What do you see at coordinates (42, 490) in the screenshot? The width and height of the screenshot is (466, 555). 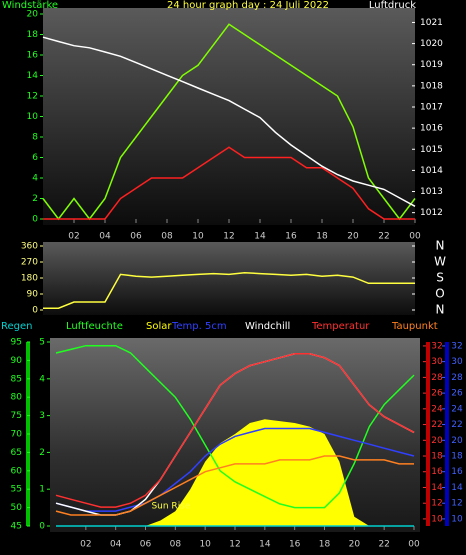 I see `y-tick-label: 1` at bounding box center [42, 490].